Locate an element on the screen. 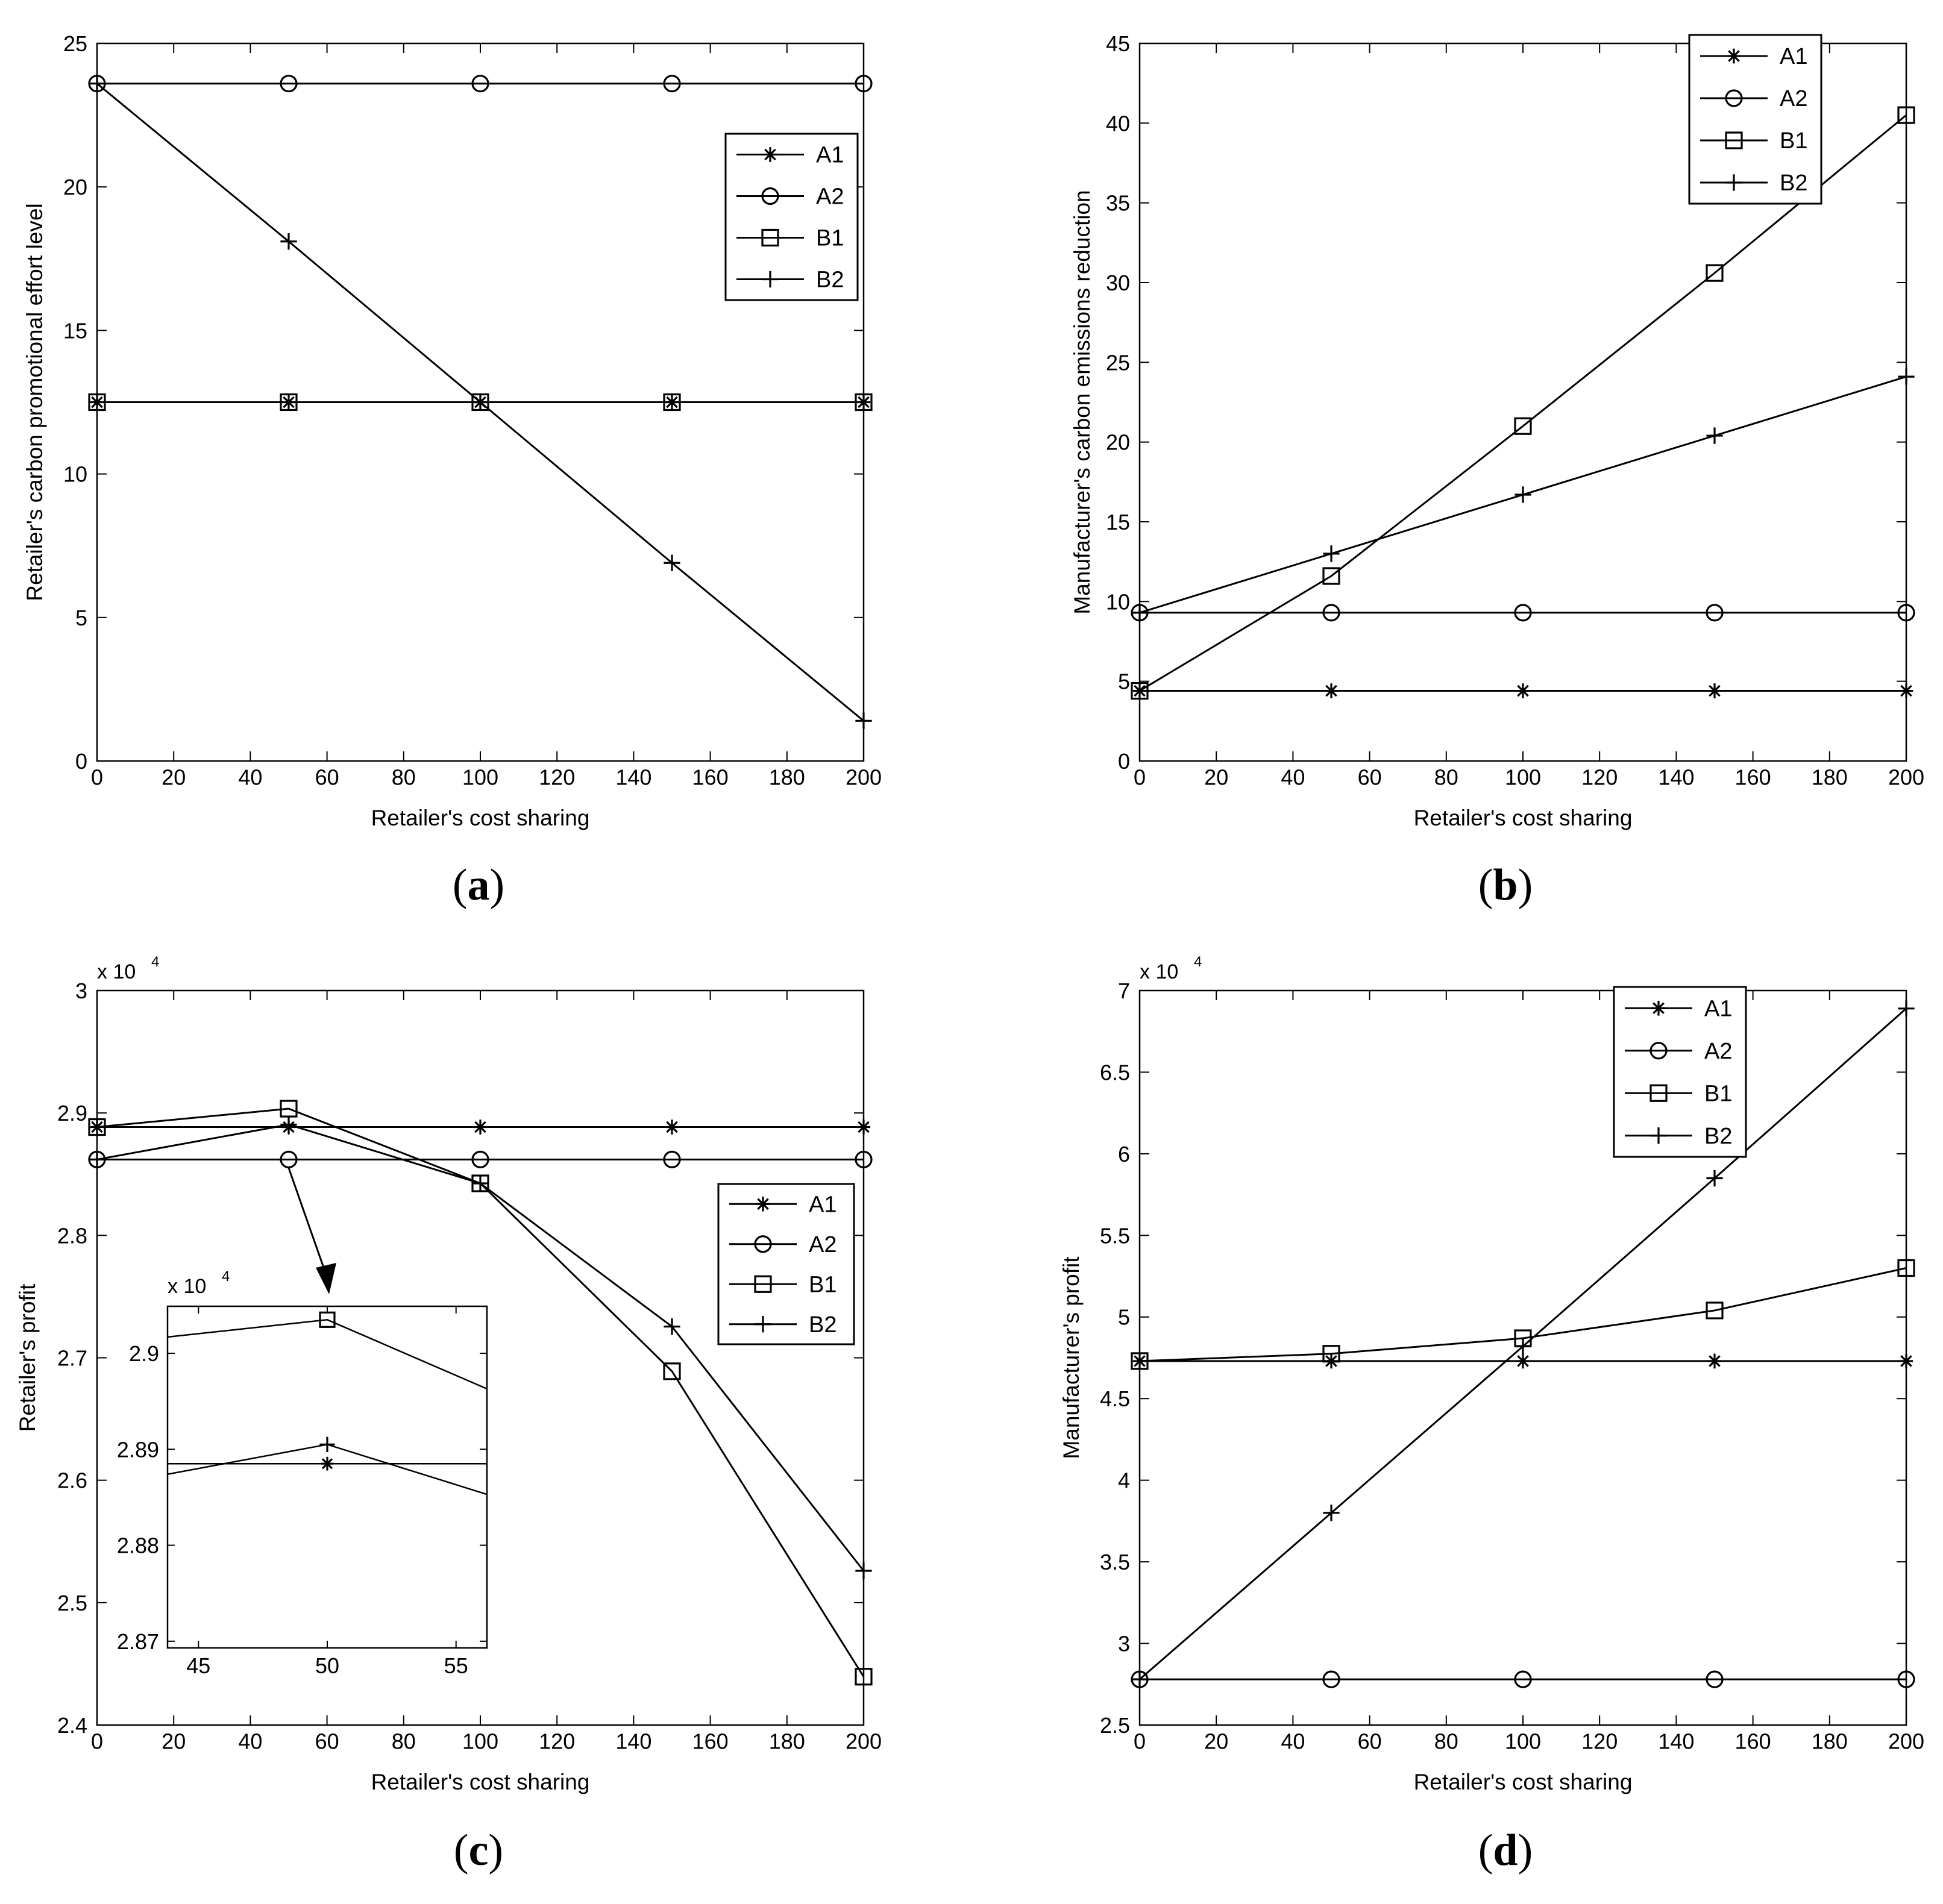 This screenshot has width=1943, height=1904. series-b1 is located at coordinates (1523, 403).